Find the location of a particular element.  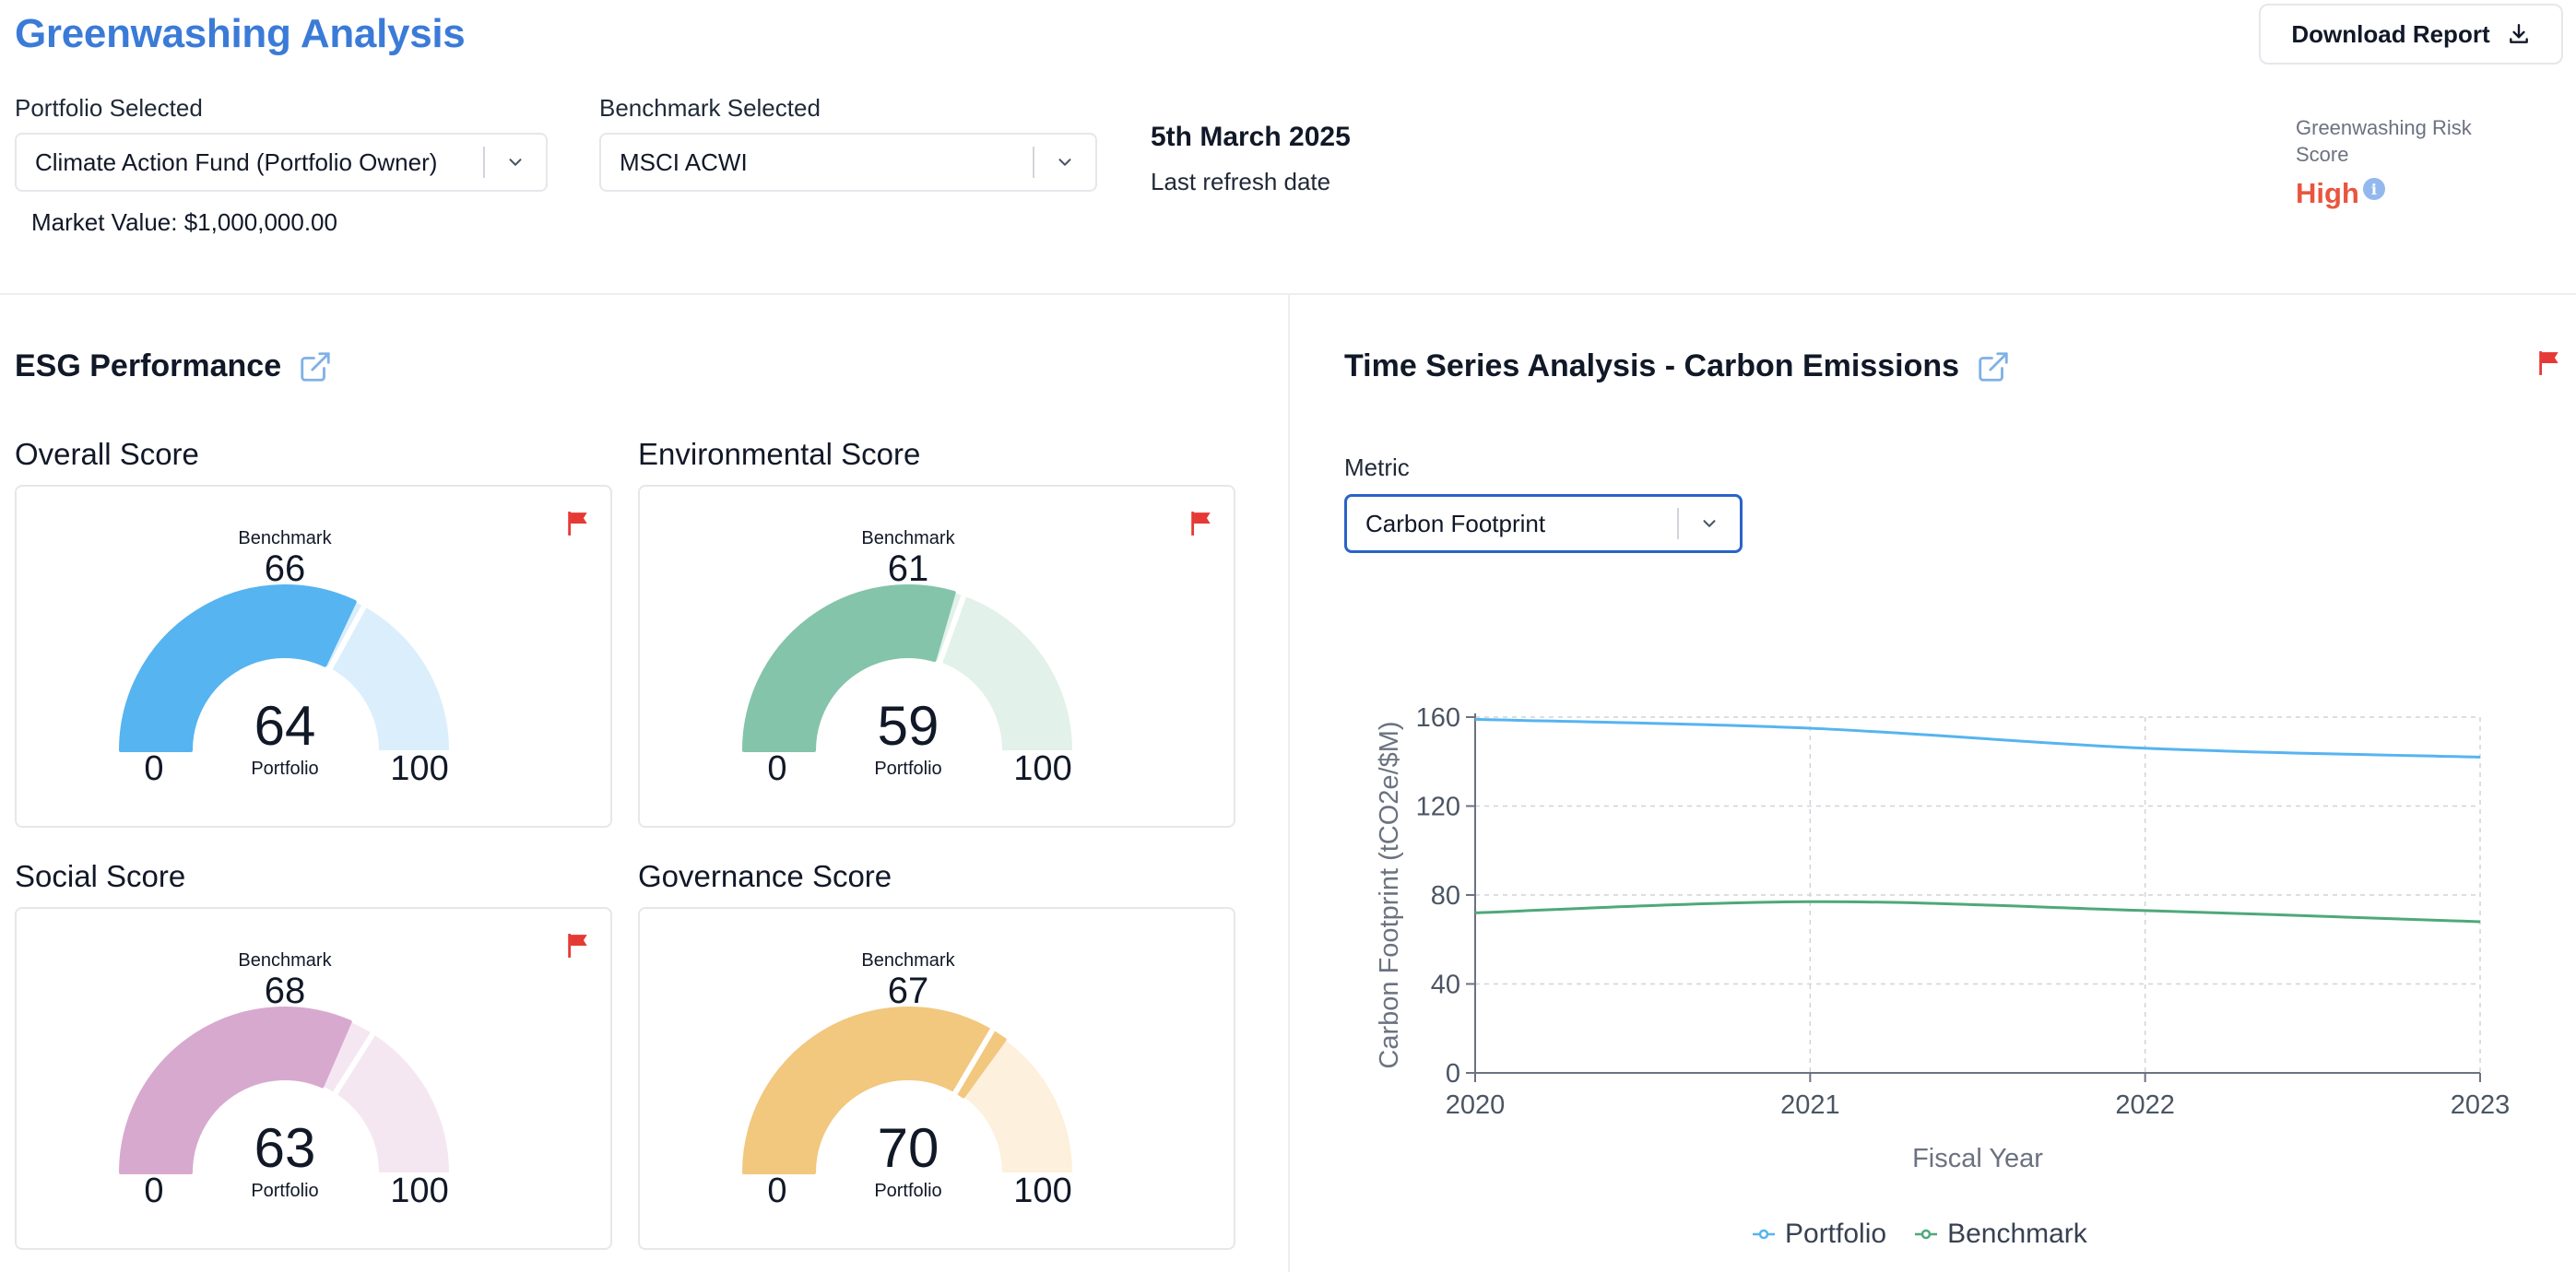

esg-title-text: ESG Performance is located at coordinates (148, 366).